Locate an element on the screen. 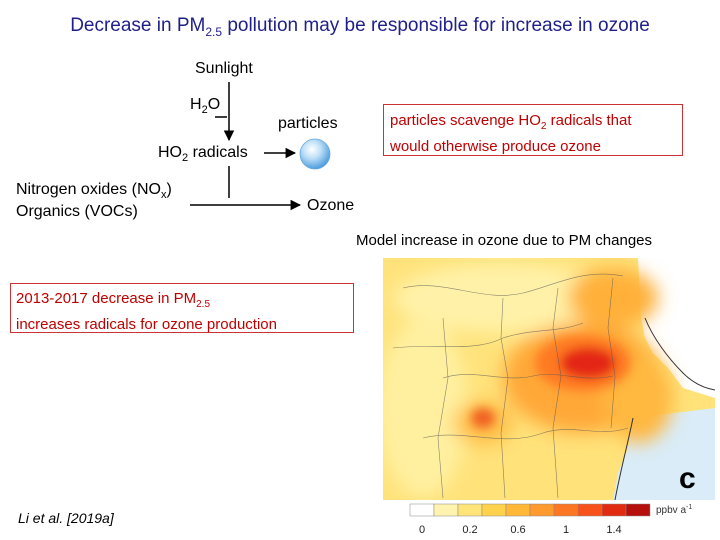 This screenshot has width=720, height=540. map-panel-label: c is located at coordinates (687, 478).